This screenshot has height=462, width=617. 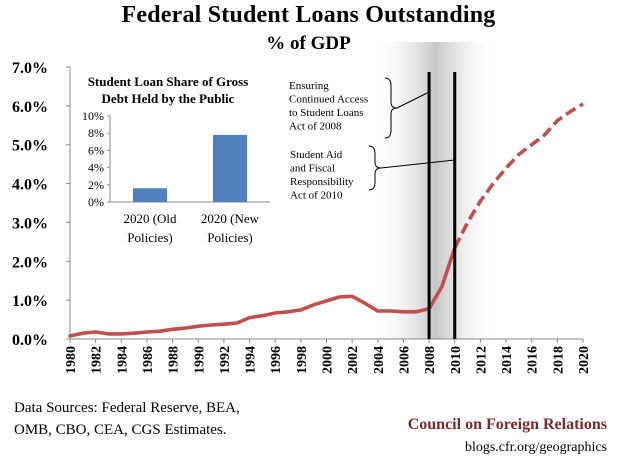 What do you see at coordinates (230, 218) in the screenshot?
I see `inset-category-label: 2020 (New` at bounding box center [230, 218].